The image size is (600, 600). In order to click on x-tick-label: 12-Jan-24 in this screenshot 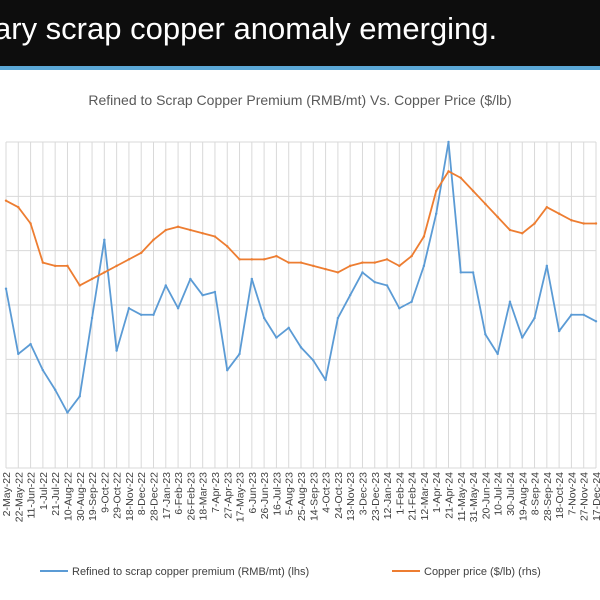, I will do `click(388, 495)`.